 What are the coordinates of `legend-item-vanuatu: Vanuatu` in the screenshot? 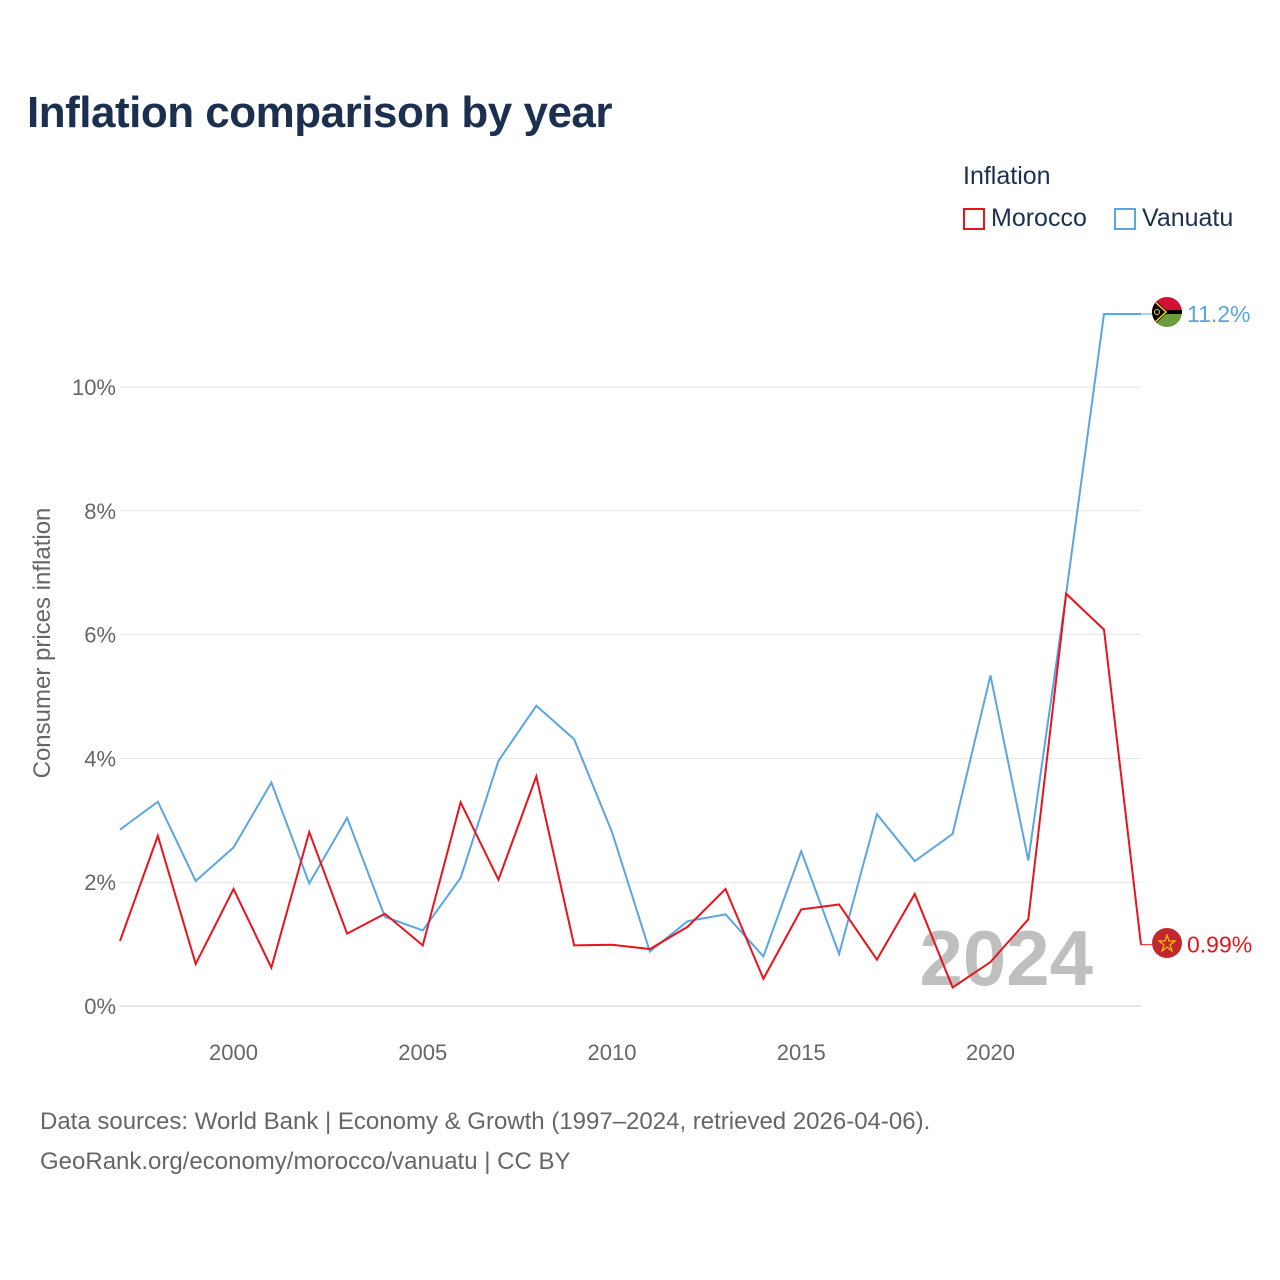 It's located at (1173, 218).